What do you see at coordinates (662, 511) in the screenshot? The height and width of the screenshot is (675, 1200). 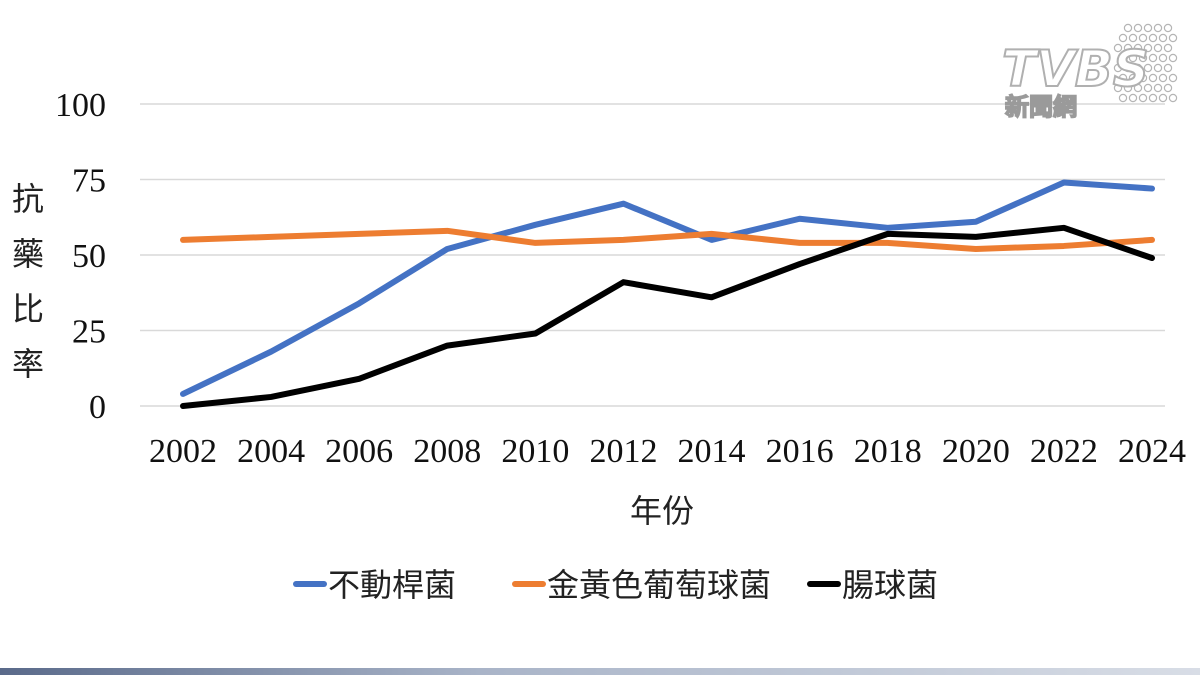 I see `x-axis-title: 年份` at bounding box center [662, 511].